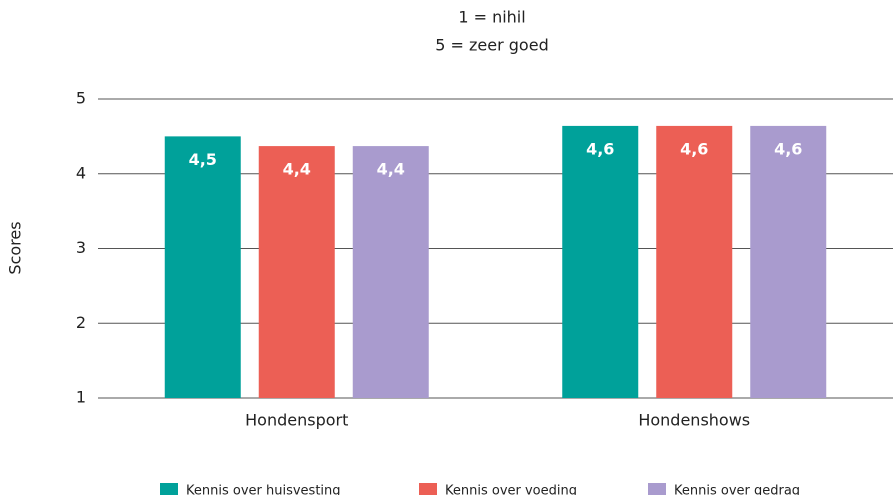 The width and height of the screenshot is (893, 495). Describe the element at coordinates (491, 45) in the screenshot. I see `chart-subtitle: 5 = zeer goed` at that location.